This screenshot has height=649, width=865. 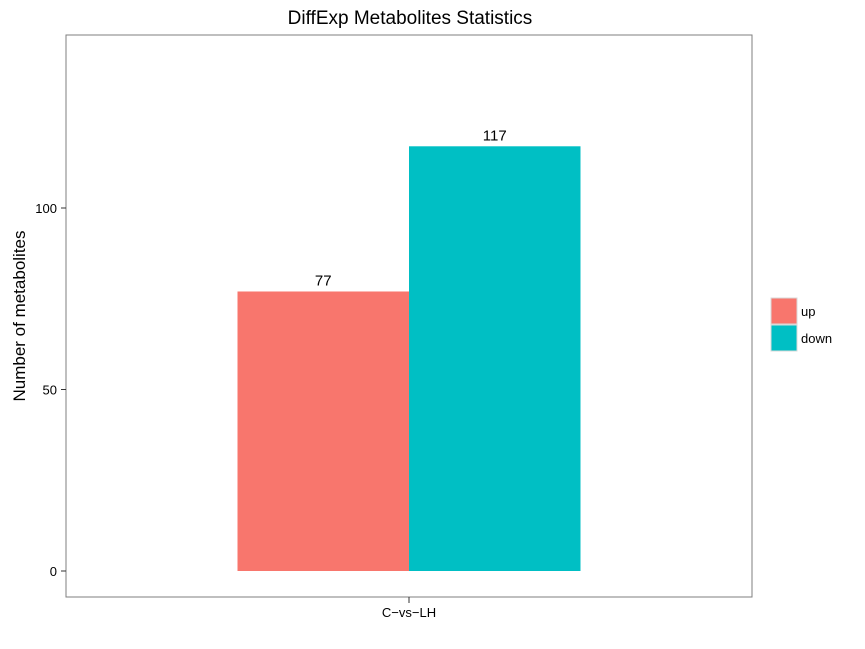 I want to click on legend-key-down, so click(x=784, y=338).